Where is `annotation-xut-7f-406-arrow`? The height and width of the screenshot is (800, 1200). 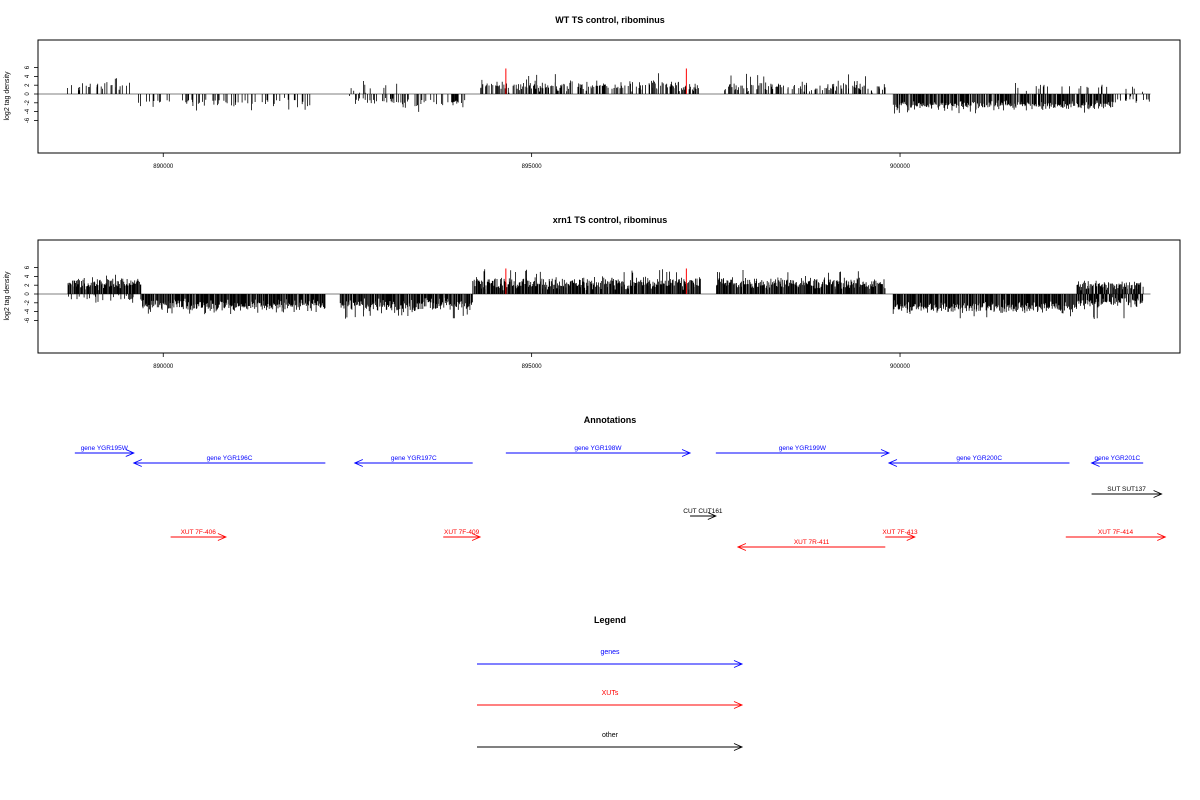 annotation-xut-7f-406-arrow is located at coordinates (198, 537).